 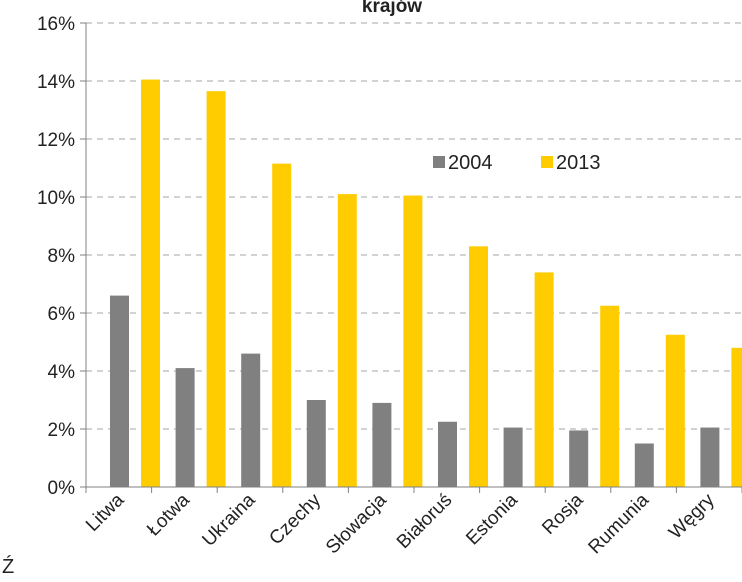 I want to click on y-tick-label: 10%, so click(x=56, y=198).